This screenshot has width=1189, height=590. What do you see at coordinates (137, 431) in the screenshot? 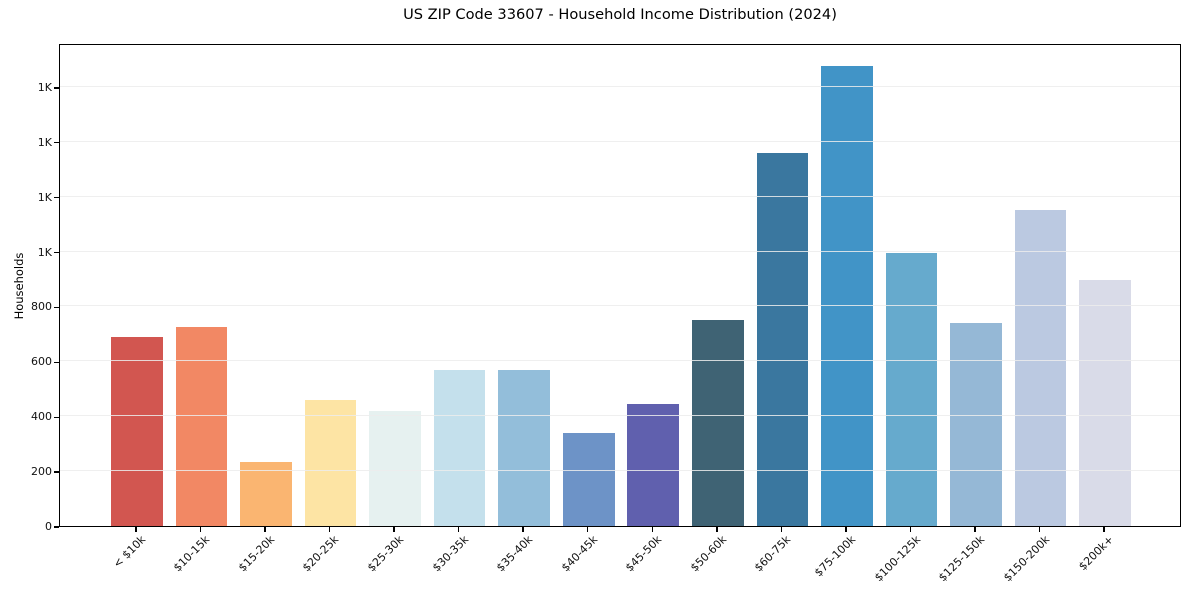
I see `bar--10k` at bounding box center [137, 431].